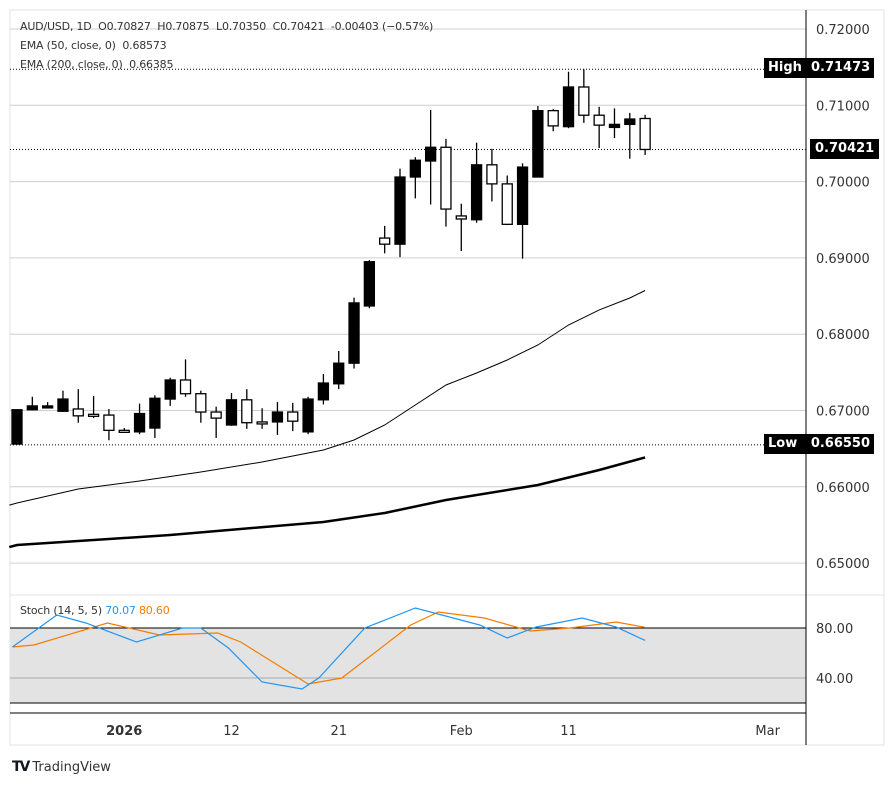 The height and width of the screenshot is (787, 894). I want to click on change-value: -0.00403 (−0.57%), so click(382, 26).